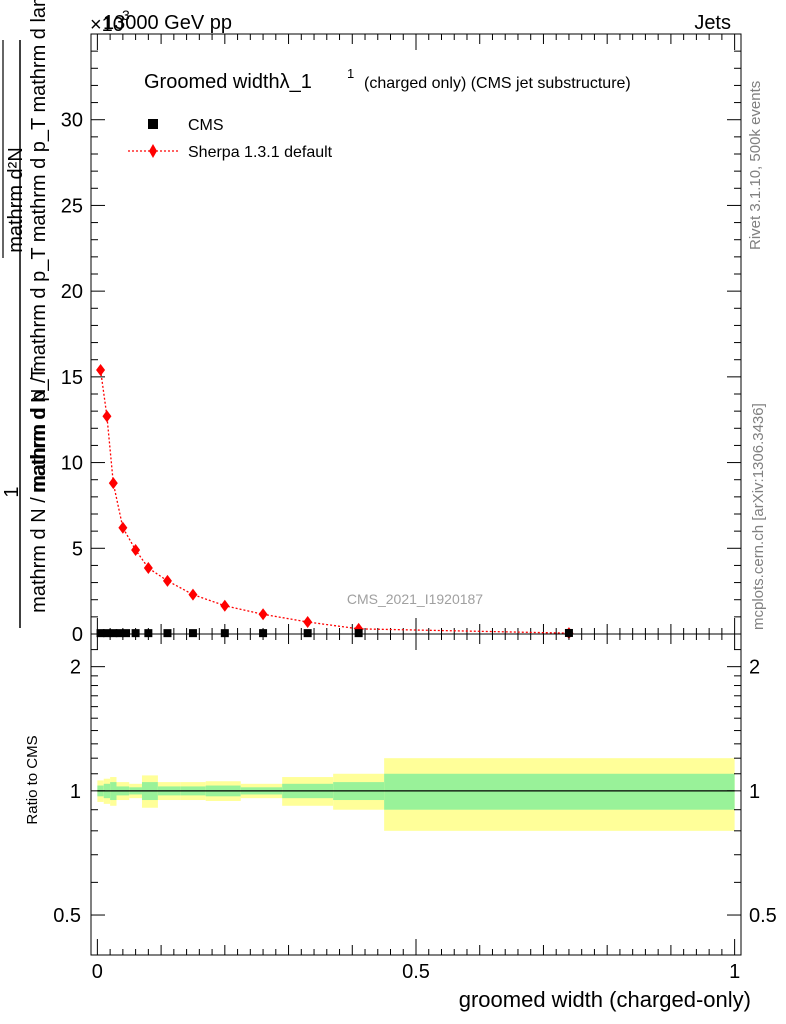  Describe the element at coordinates (758, 516) in the screenshot. I see `mcplots-label: mcplots.cern.ch [arXiv:1306.3436]` at that location.